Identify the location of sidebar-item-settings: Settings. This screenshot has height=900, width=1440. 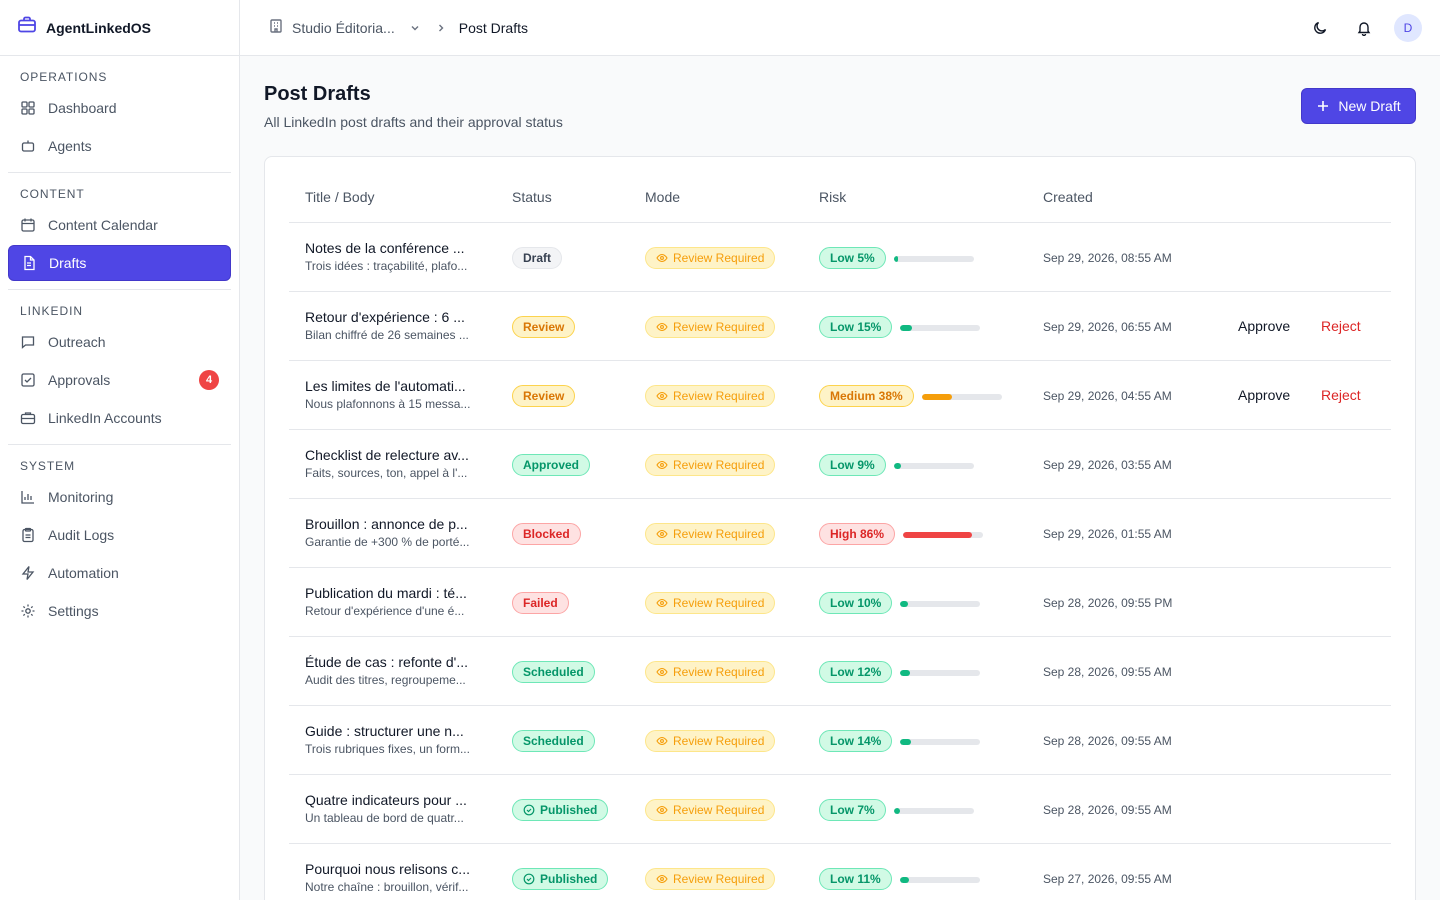
(119, 611).